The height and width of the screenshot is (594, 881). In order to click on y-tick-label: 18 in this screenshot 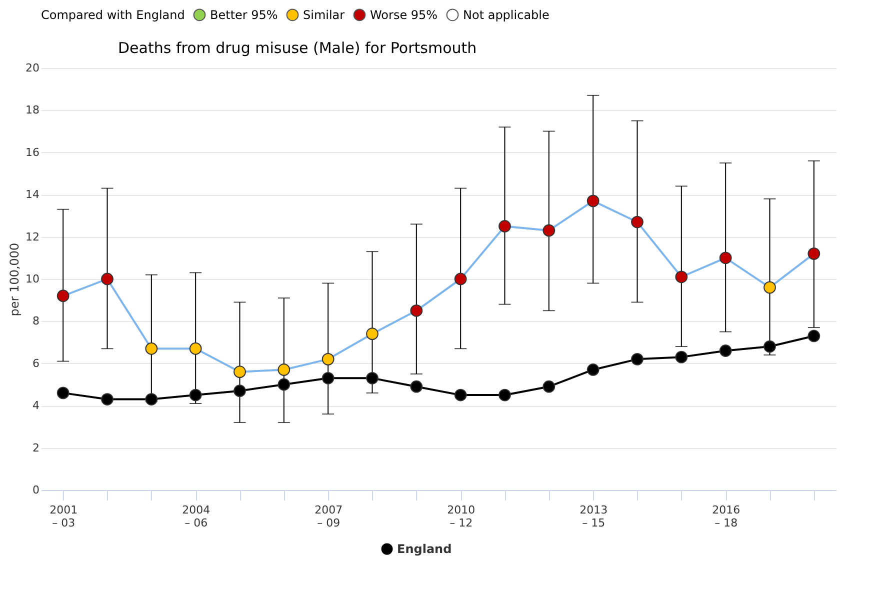, I will do `click(33, 110)`.